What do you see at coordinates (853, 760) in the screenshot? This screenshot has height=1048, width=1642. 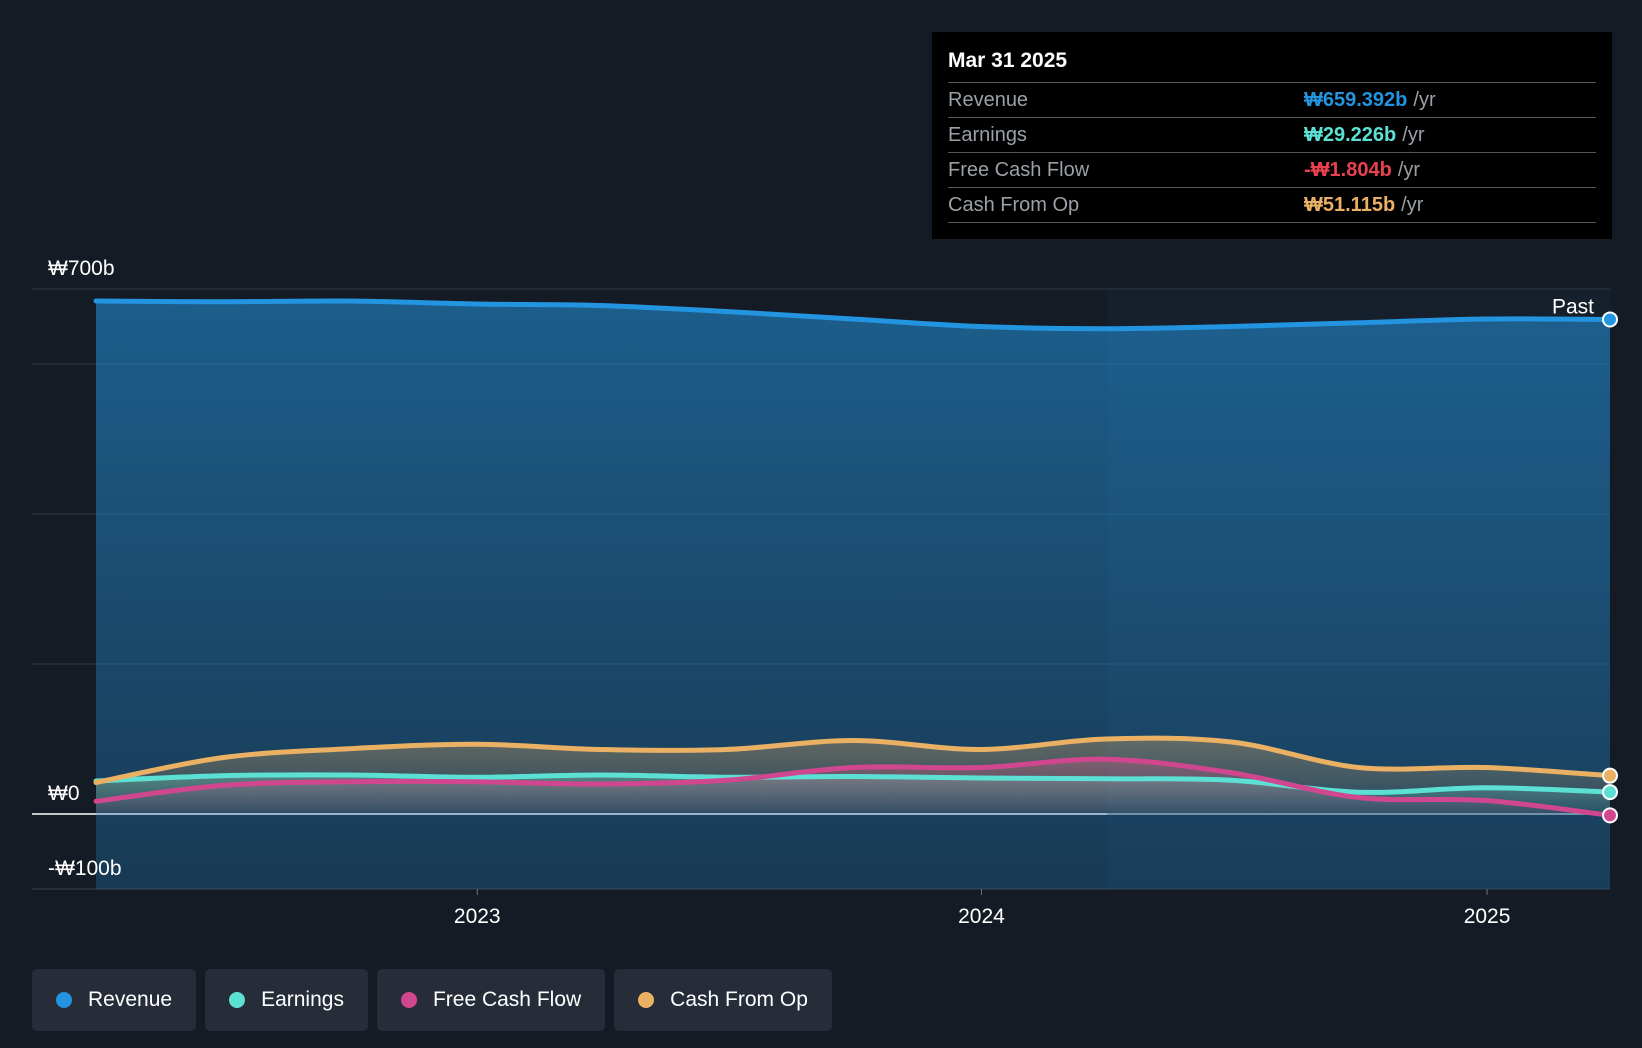 I see `series-line-cash-from-op` at bounding box center [853, 760].